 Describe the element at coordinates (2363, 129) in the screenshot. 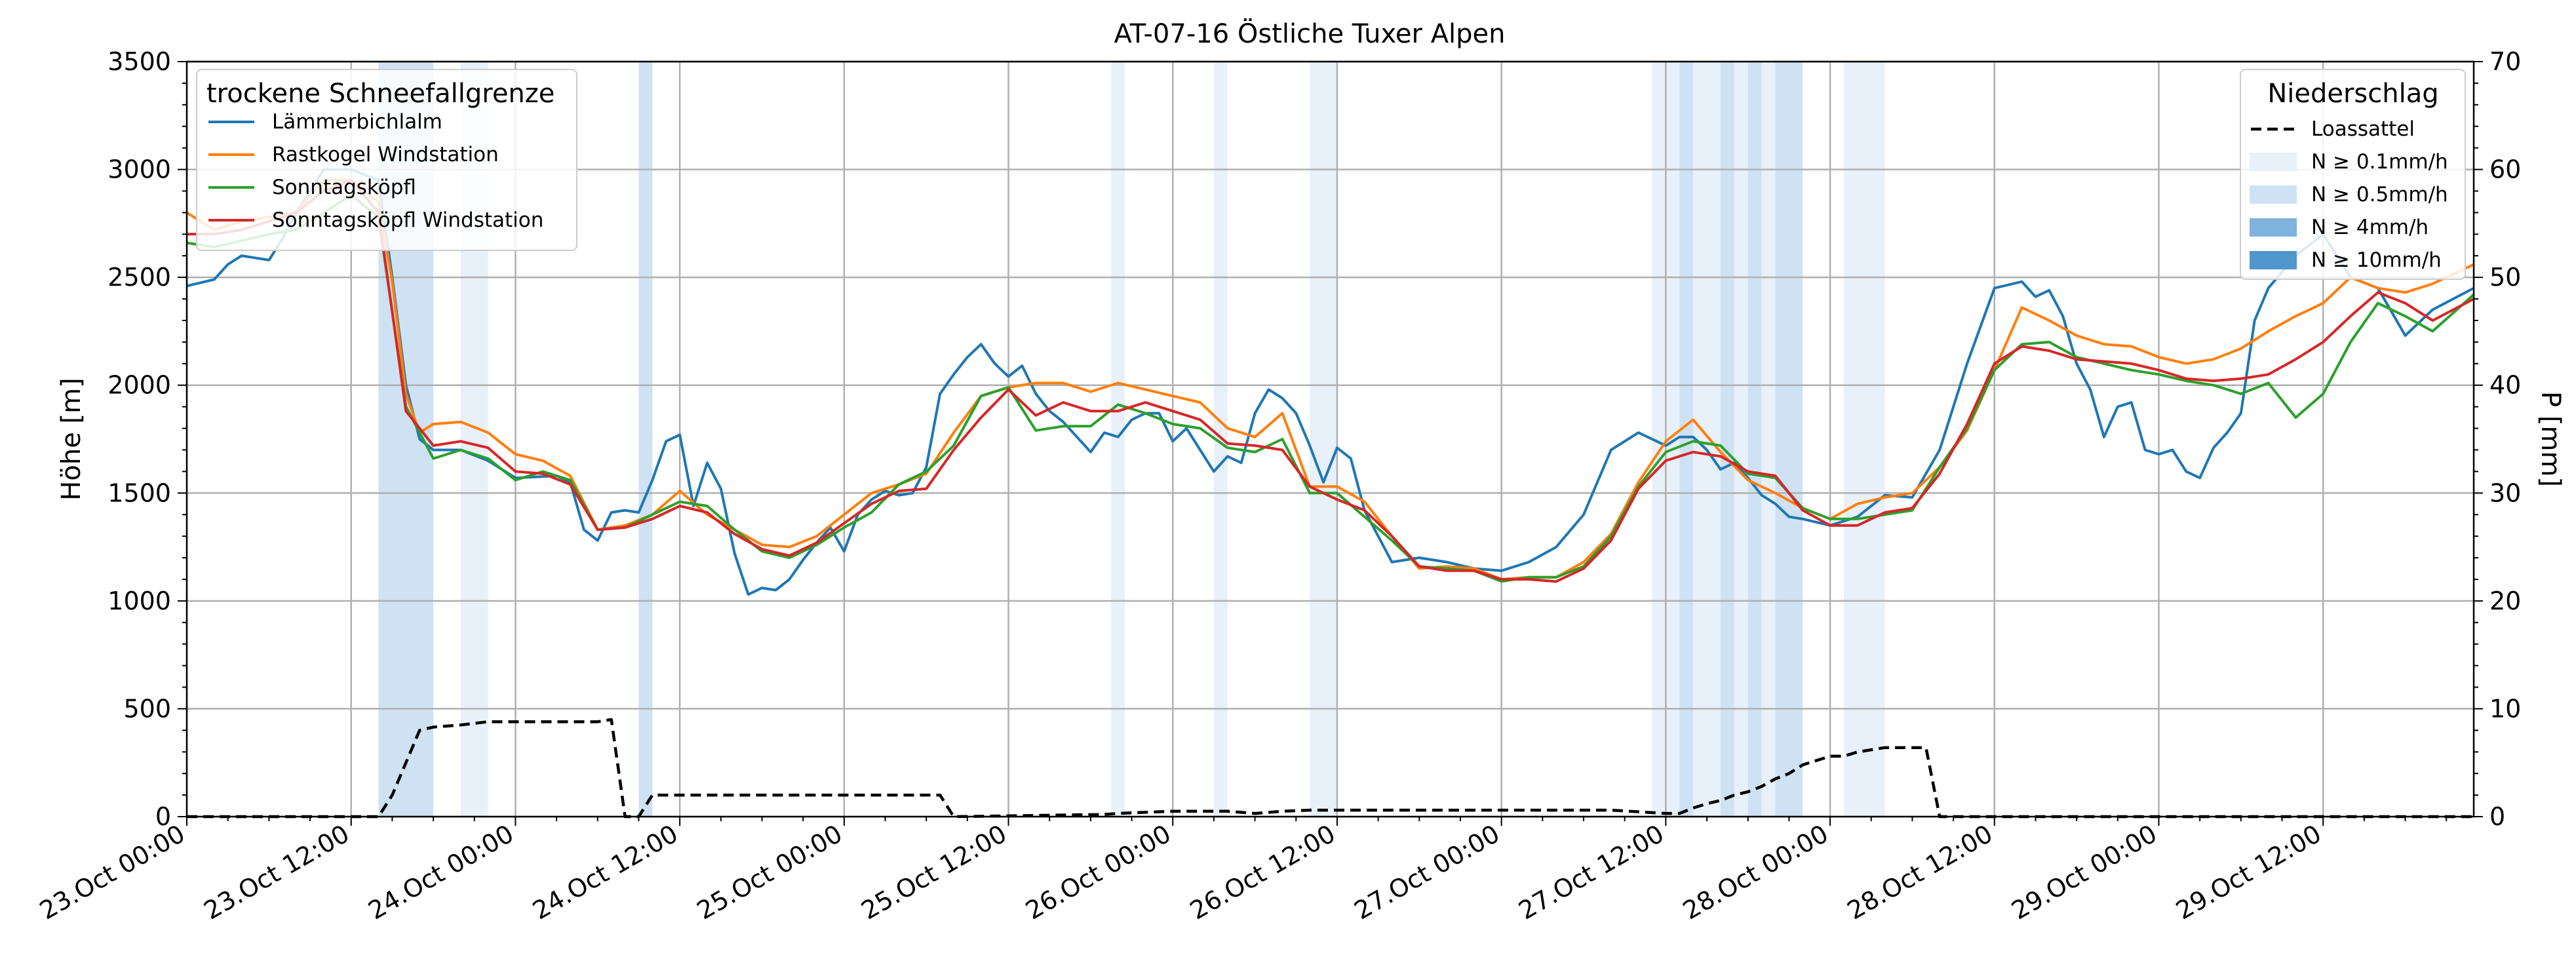

I see `legend-label-right-0: Loassattel` at that location.